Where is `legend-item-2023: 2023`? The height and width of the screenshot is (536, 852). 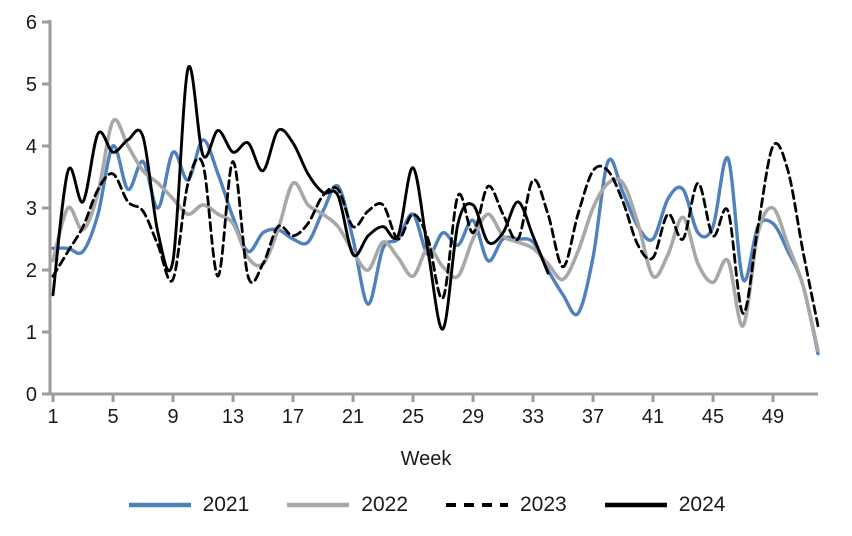 legend-item-2023: 2023 is located at coordinates (505, 504).